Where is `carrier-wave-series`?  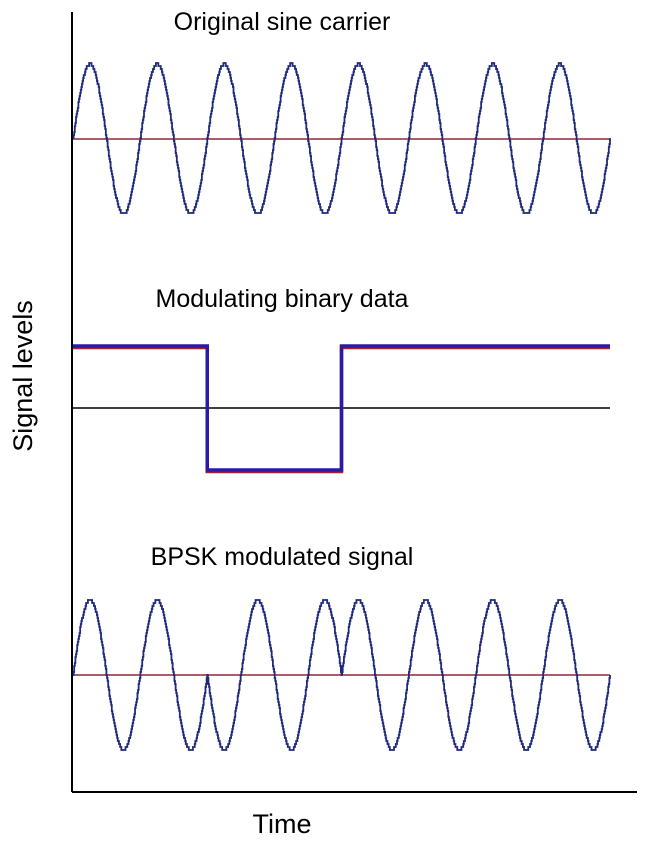
carrier-wave-series is located at coordinates (341, 138).